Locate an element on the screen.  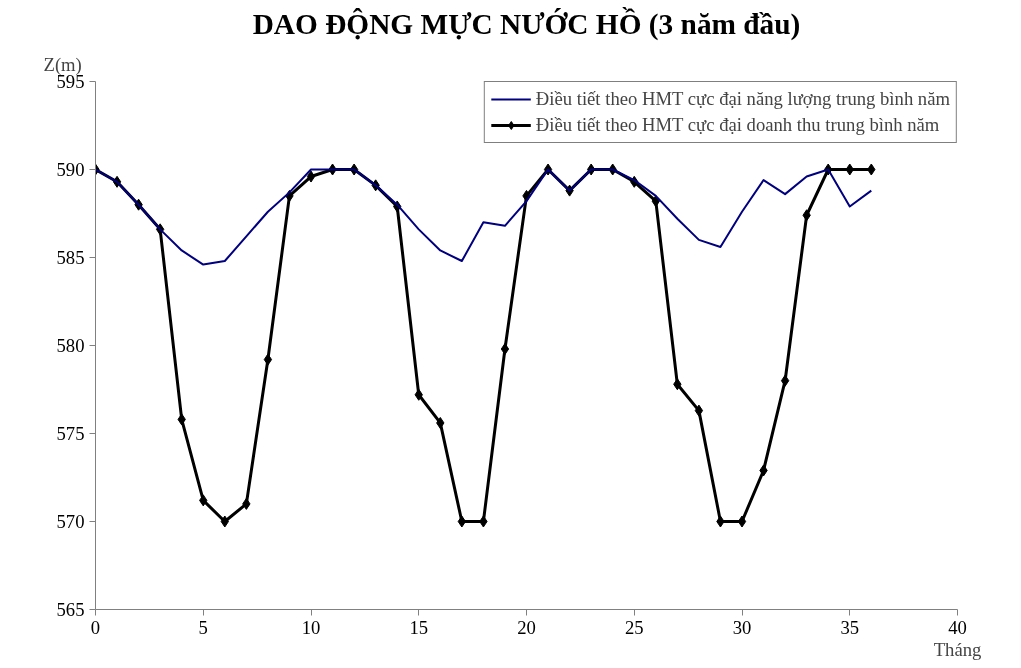
legend-label: Điều tiết theo HMT cực đại năng lượng trung bình năm is located at coordinates (742, 99).